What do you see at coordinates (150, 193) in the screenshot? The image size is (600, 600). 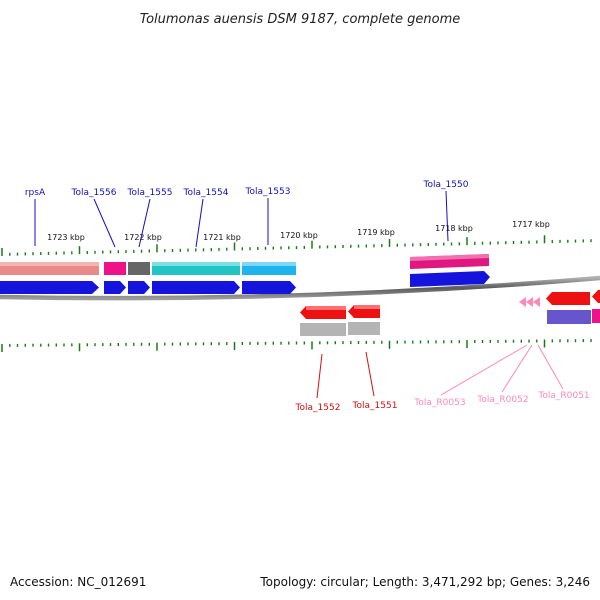 I see `gene-label-tola-1555: Tola_1555` at bounding box center [150, 193].